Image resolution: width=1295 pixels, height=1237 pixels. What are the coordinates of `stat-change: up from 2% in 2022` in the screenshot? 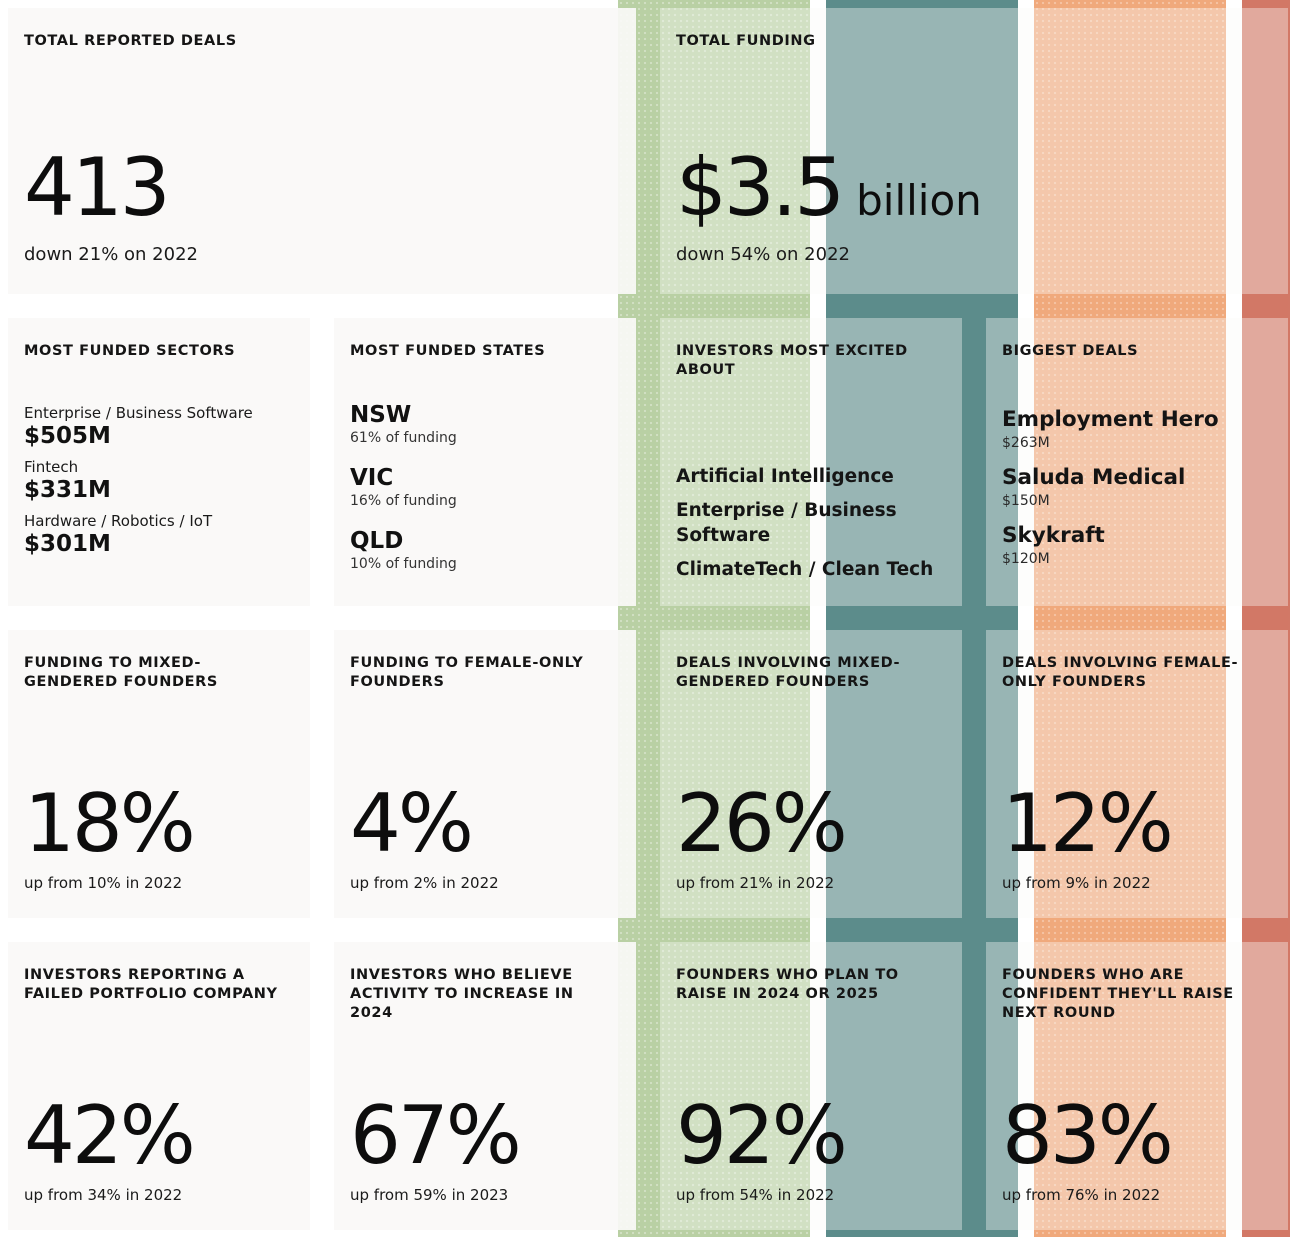 It's located at (424, 883).